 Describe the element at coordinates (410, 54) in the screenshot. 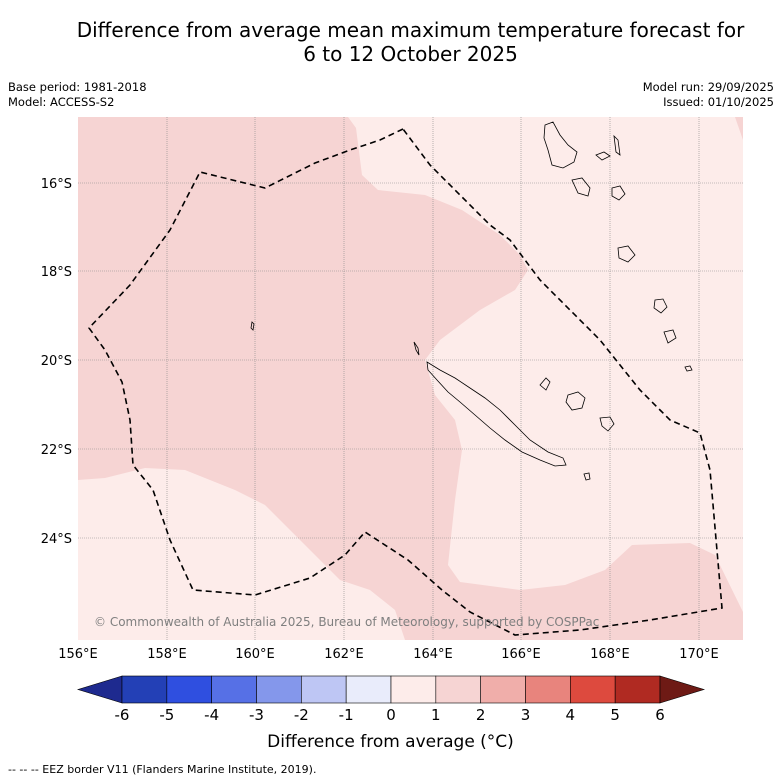

I see `title-line-2: 6 to 12 October 2025` at that location.